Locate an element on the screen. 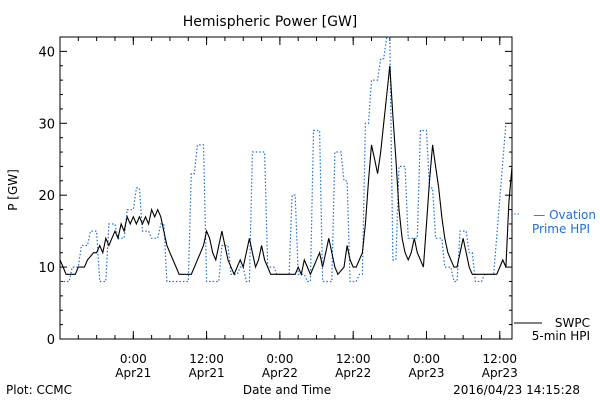 The image size is (600, 400). y-tick-label: 30 is located at coordinates (46, 124).